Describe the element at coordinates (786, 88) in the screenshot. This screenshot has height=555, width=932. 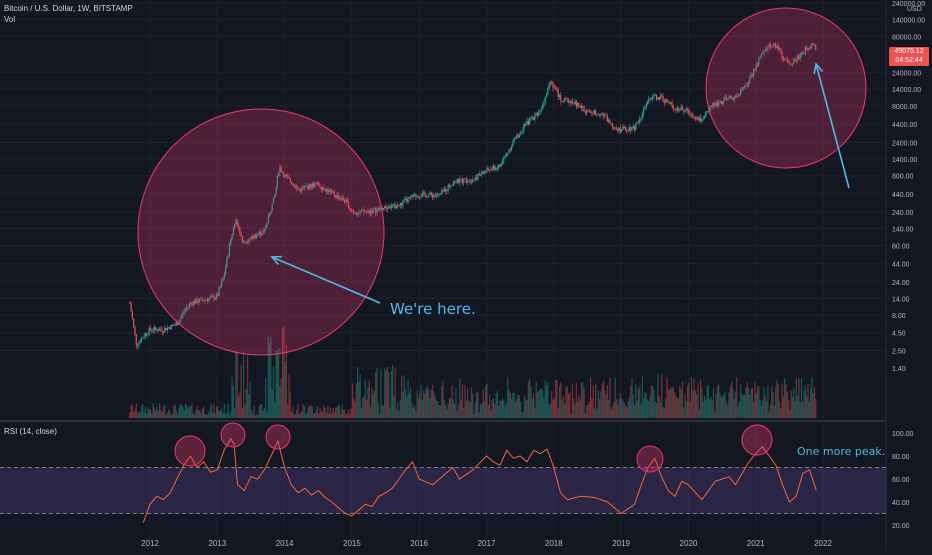
I see `highlight-circle-2021` at that location.